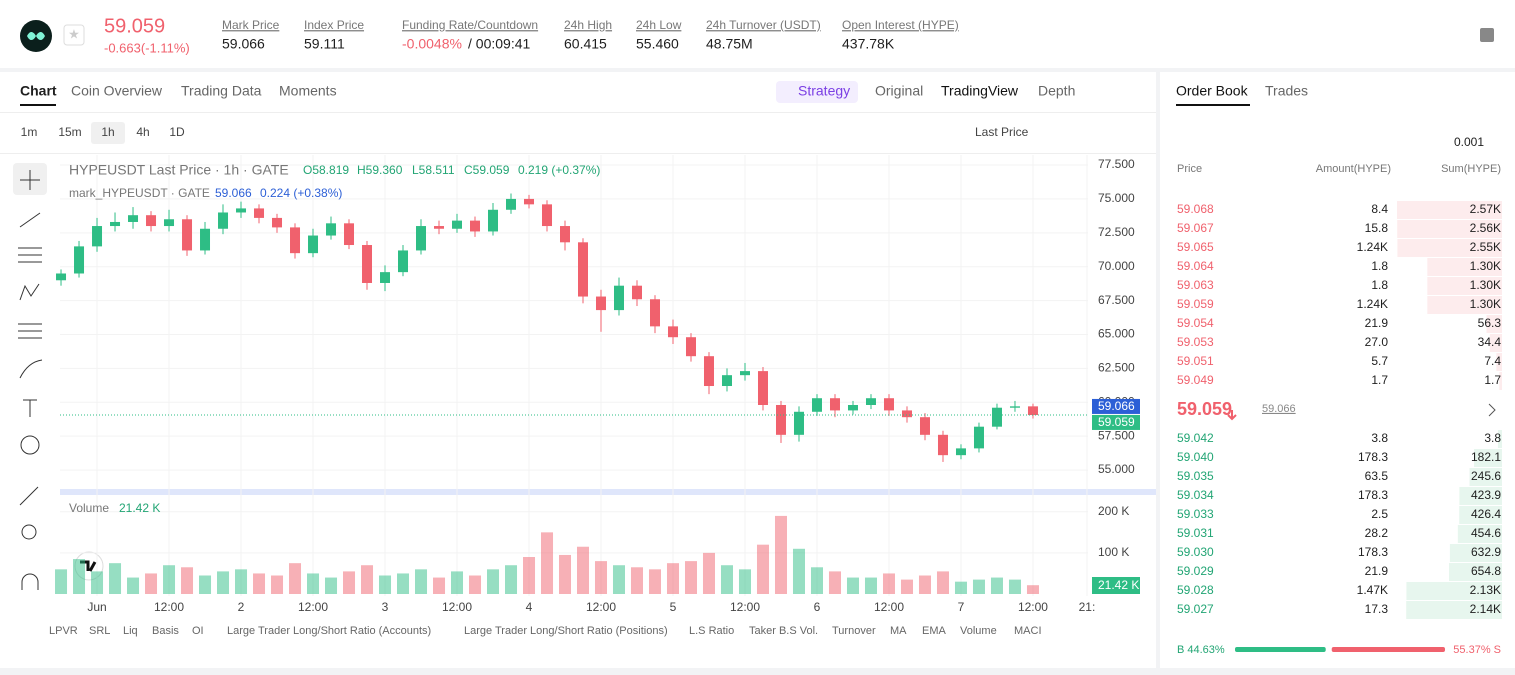 Image resolution: width=1515 pixels, height=675 pixels. What do you see at coordinates (1056, 91) in the screenshot?
I see `view-tab: Depth` at bounding box center [1056, 91].